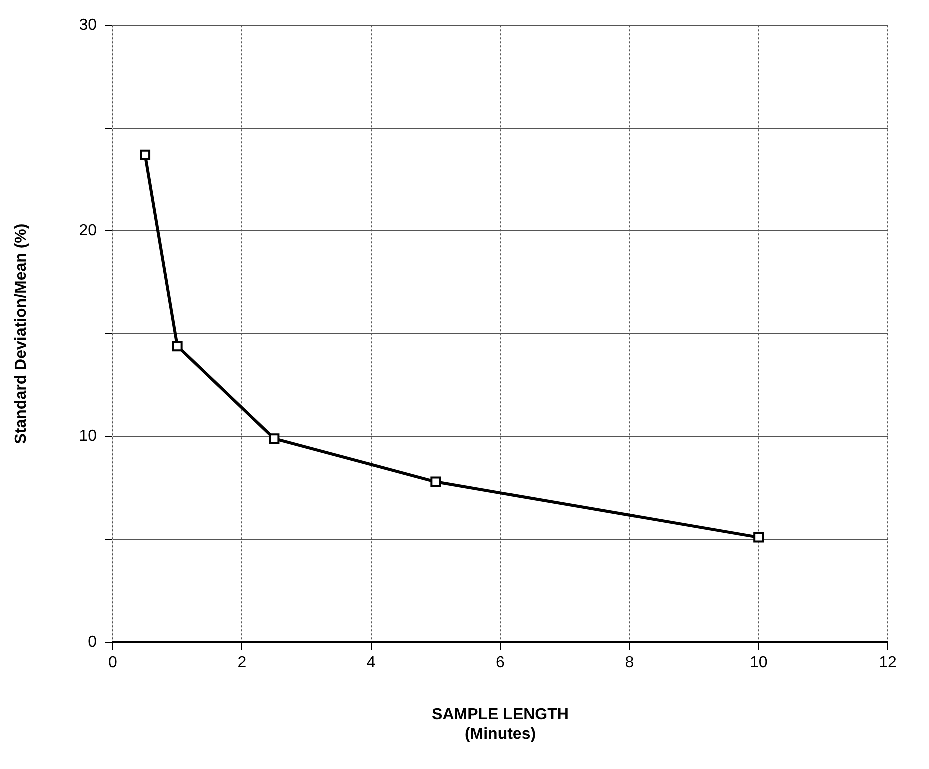  What do you see at coordinates (93, 642) in the screenshot?
I see `y-tick-label: 0` at bounding box center [93, 642].